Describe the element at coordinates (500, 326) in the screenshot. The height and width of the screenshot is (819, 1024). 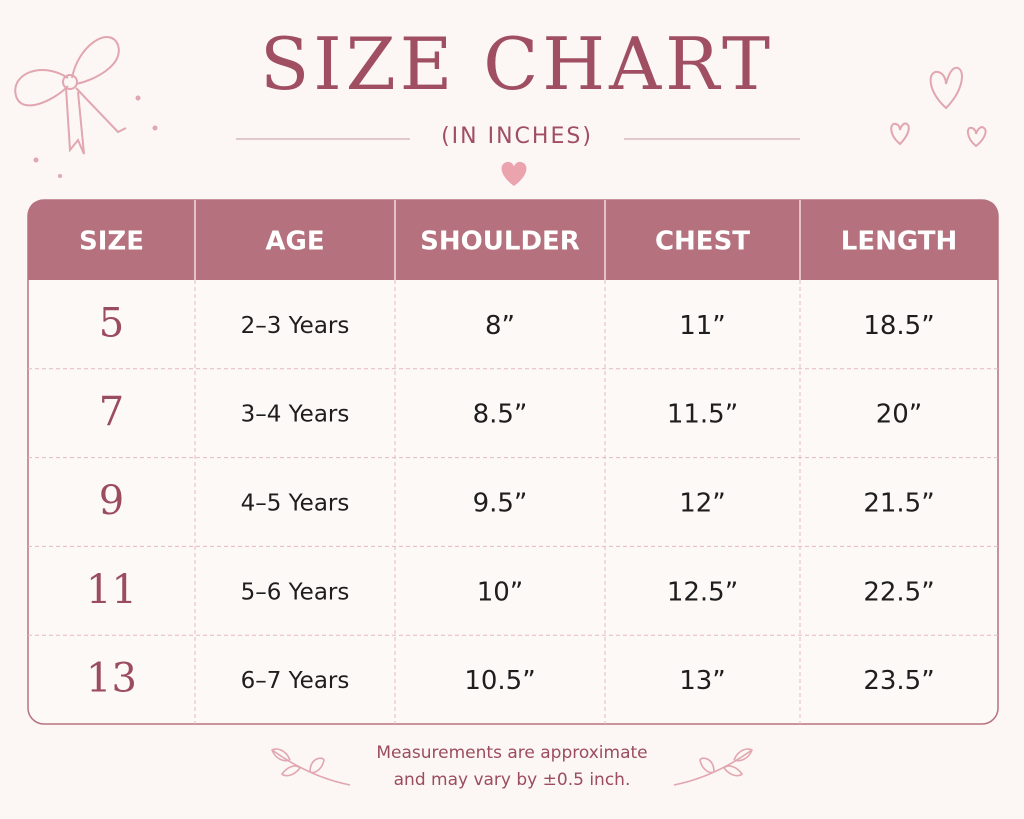
I see `table-cell: 8”` at that location.